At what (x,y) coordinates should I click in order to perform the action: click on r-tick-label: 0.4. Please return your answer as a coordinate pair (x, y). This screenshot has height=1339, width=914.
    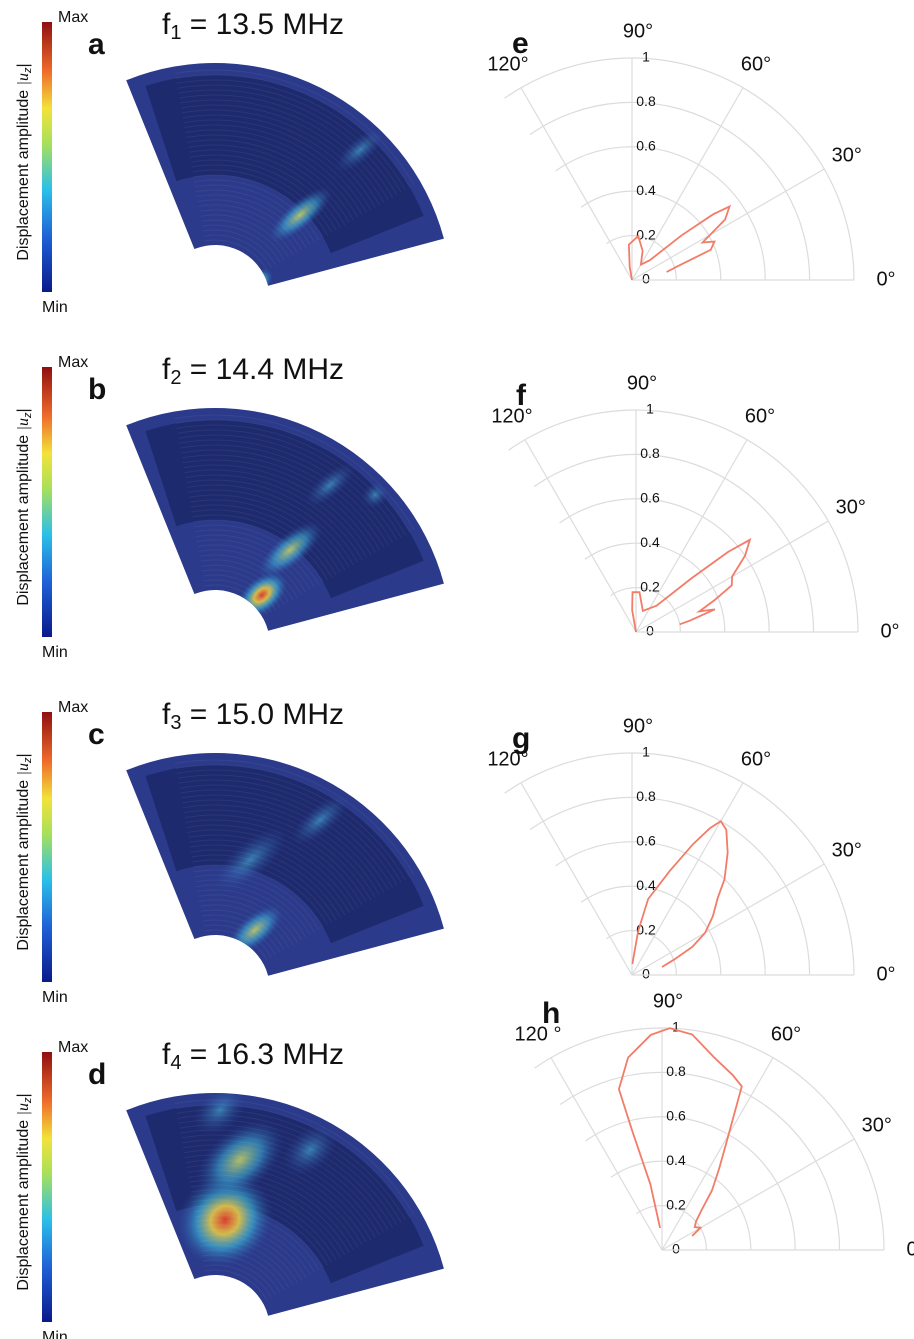
    Looking at the image, I should click on (646, 190).